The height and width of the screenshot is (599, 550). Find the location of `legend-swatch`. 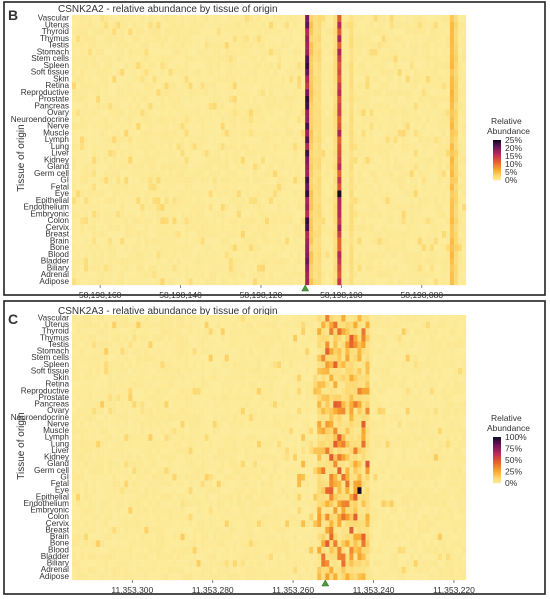

legend-swatch is located at coordinates (497, 153).